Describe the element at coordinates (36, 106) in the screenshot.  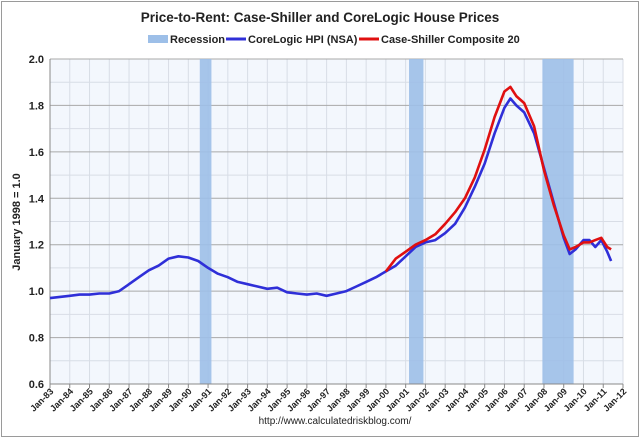
I see `y-tick-label: 1.8` at that location.